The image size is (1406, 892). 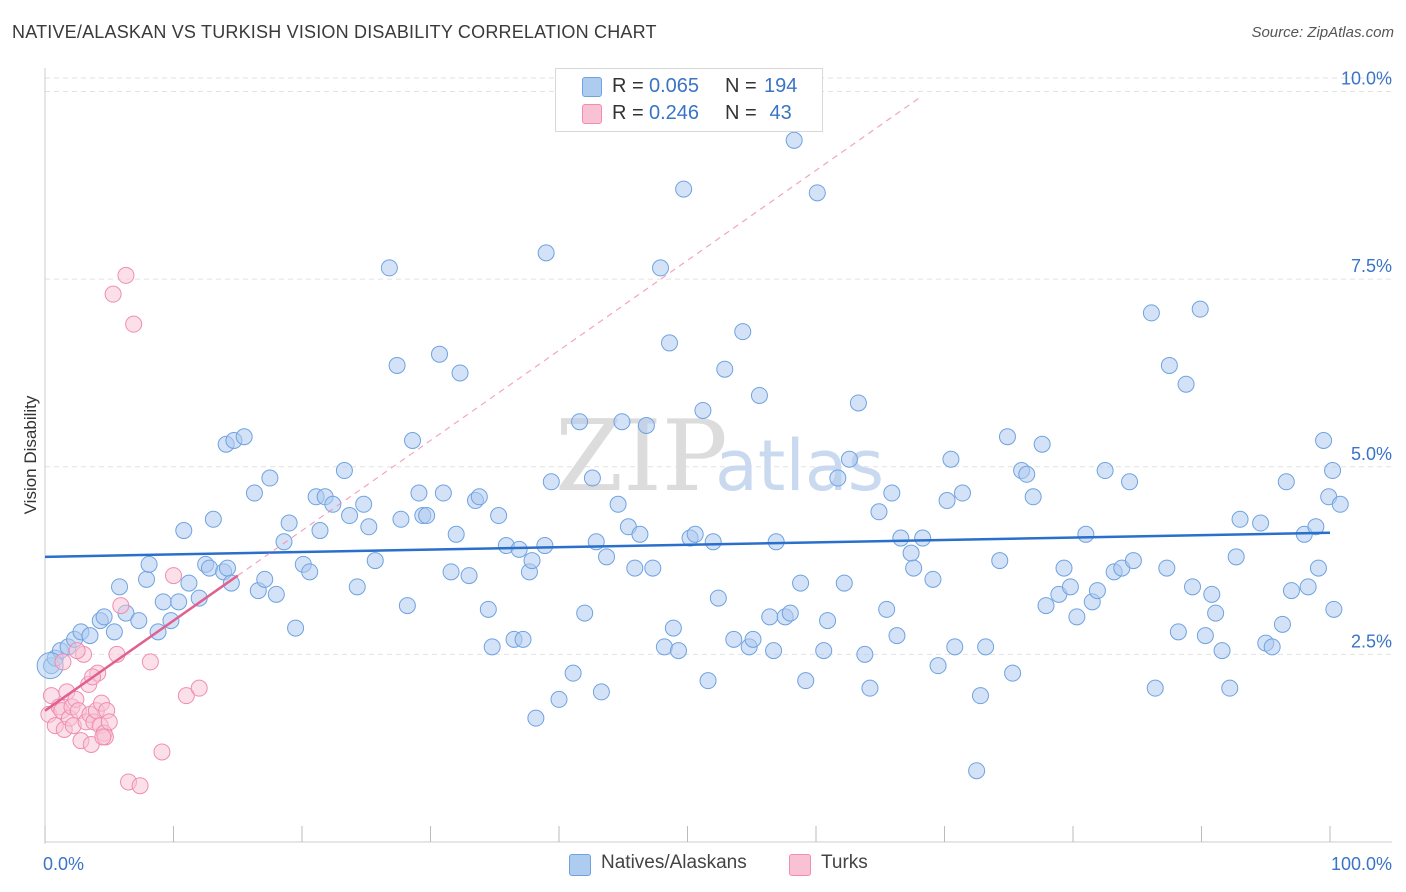 What do you see at coordinates (1361, 864) in the screenshot?
I see `x-tick-label-max: 100.0%` at bounding box center [1361, 864].